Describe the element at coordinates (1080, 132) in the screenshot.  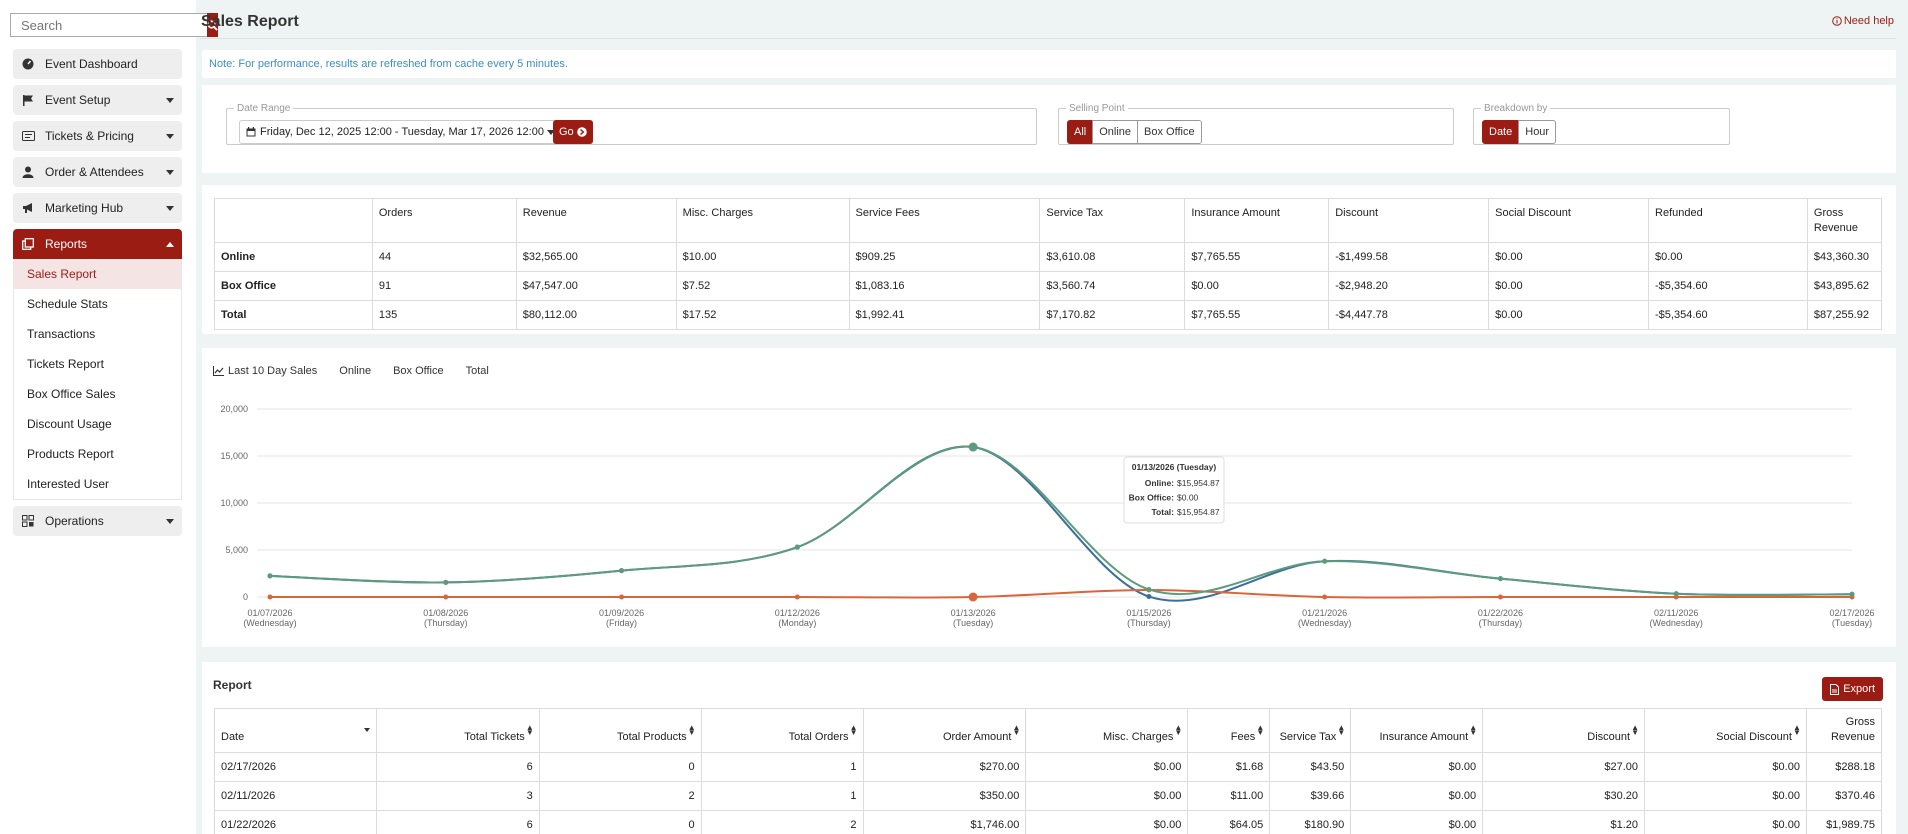
I see `selling-point-all: All` at that location.